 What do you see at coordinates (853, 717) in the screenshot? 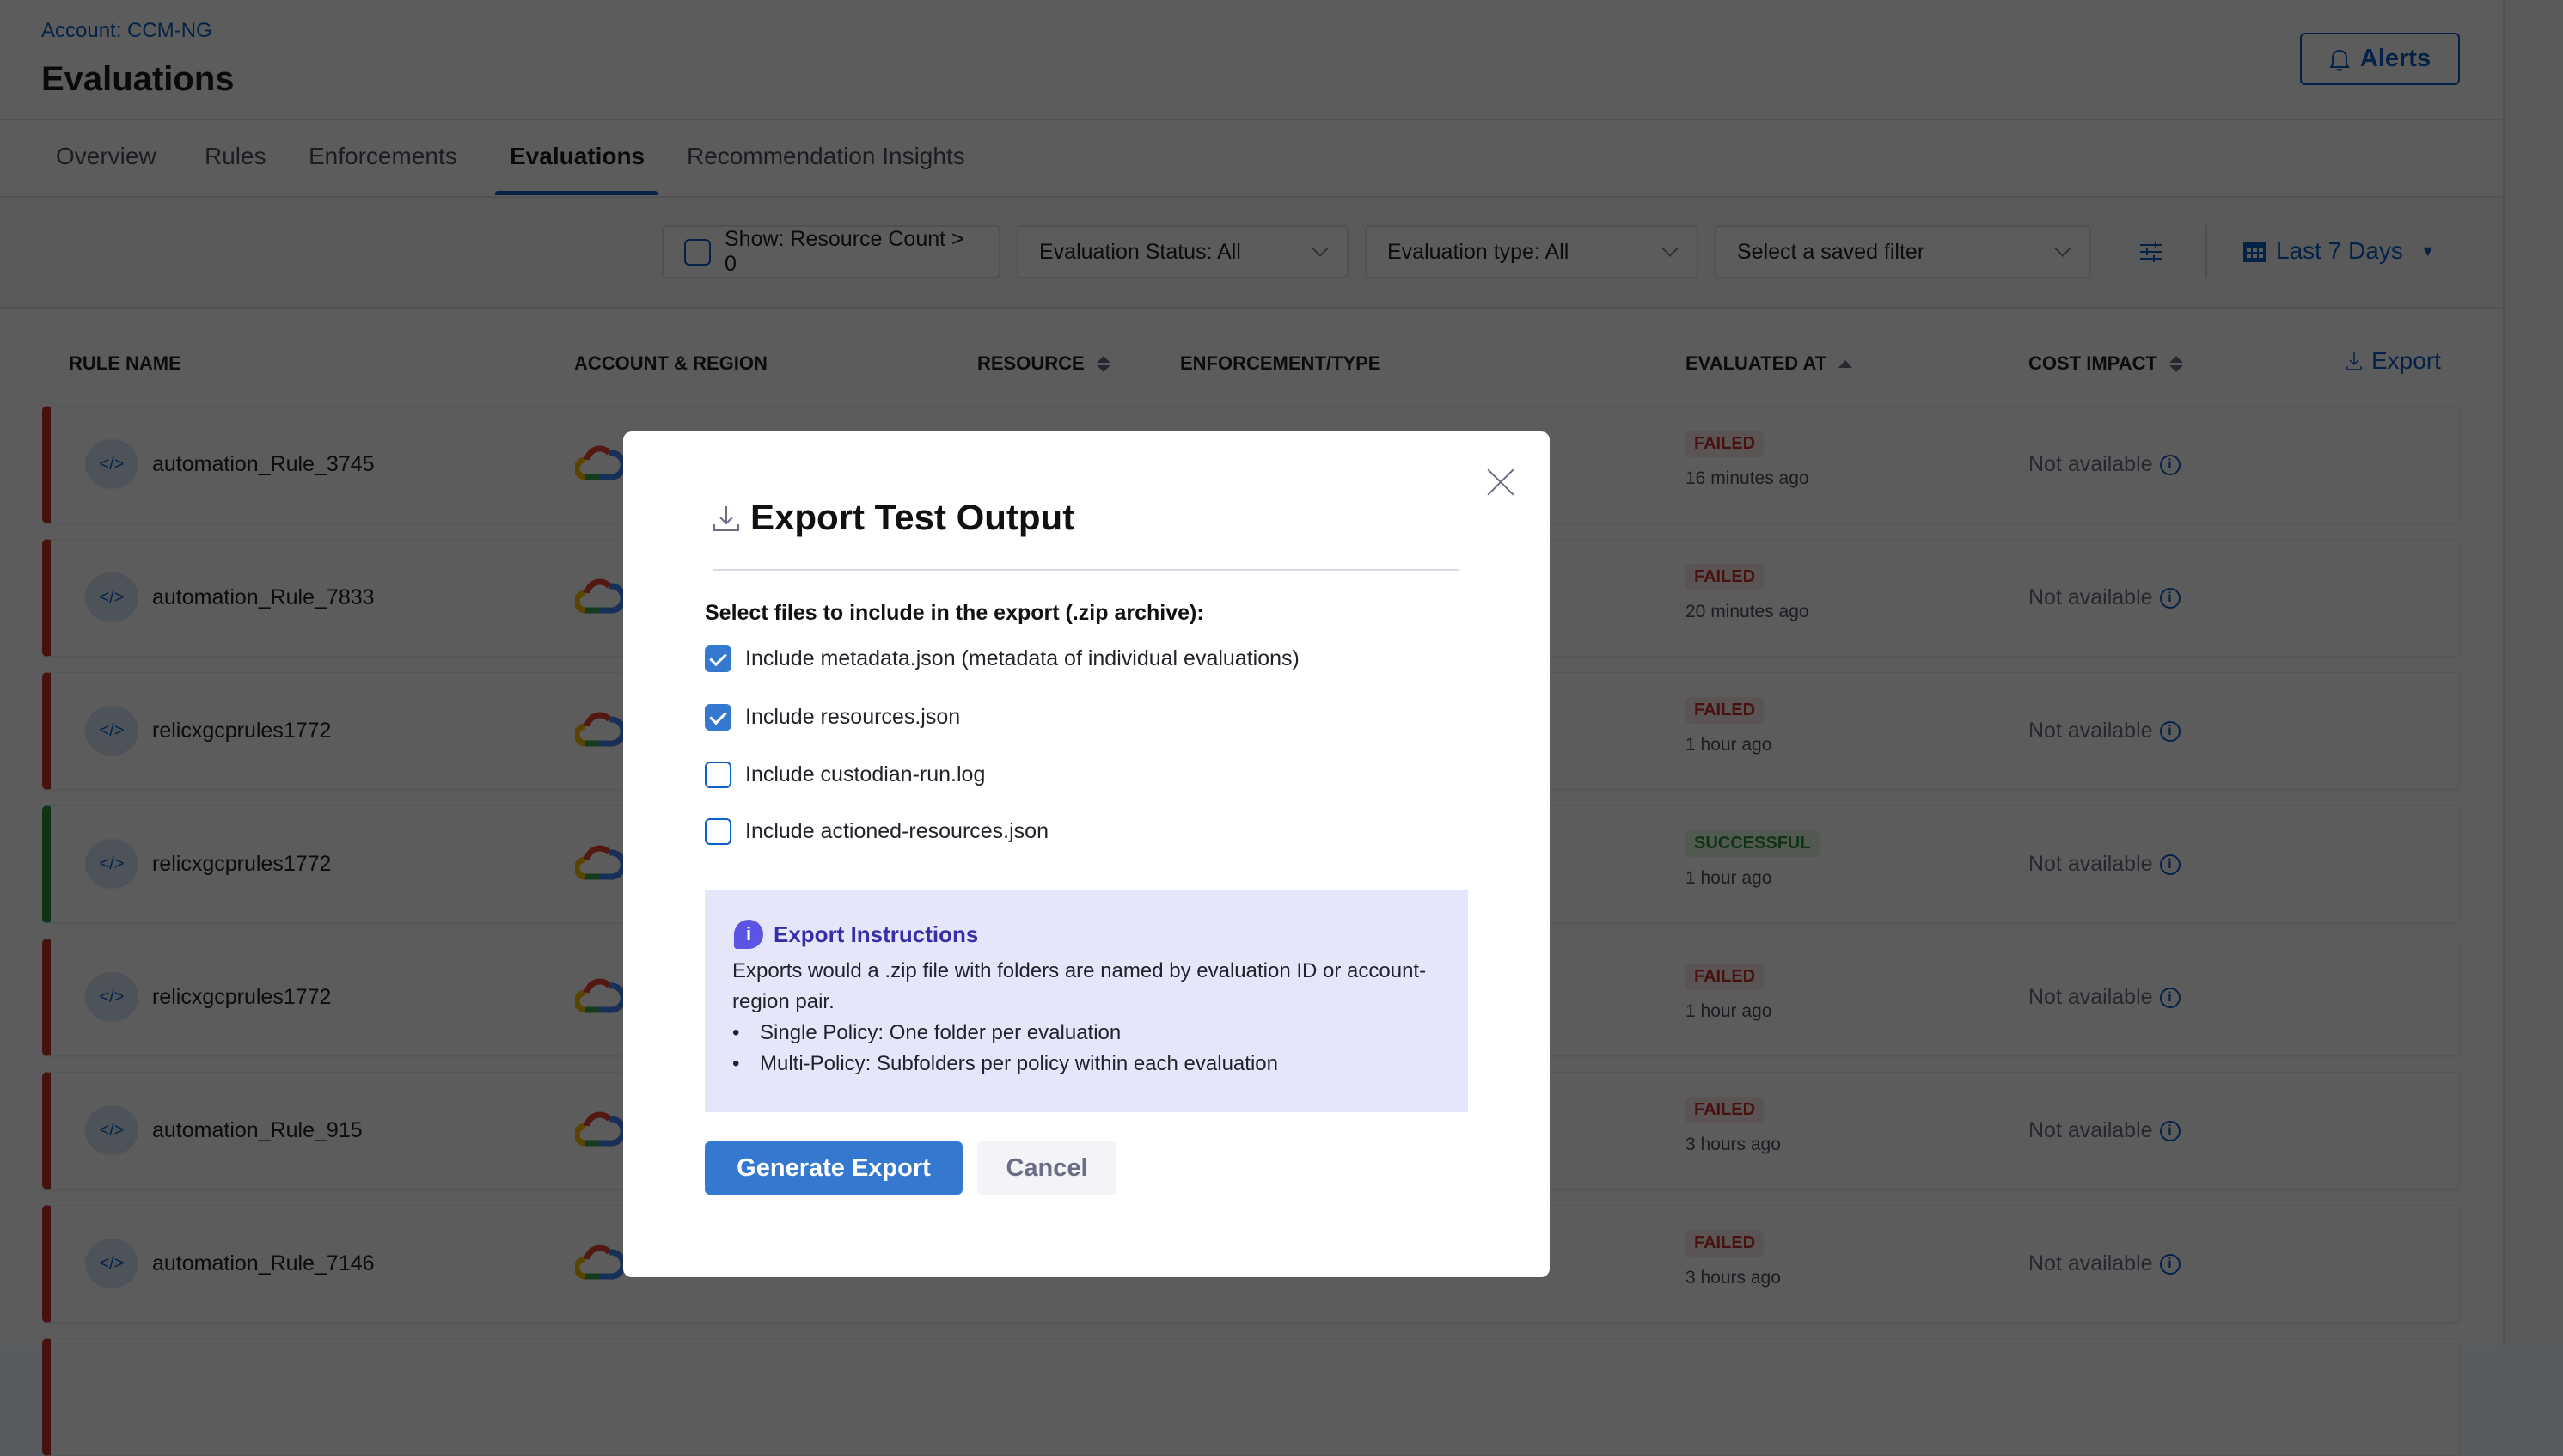
I see `option-label: Include resources.json` at bounding box center [853, 717].